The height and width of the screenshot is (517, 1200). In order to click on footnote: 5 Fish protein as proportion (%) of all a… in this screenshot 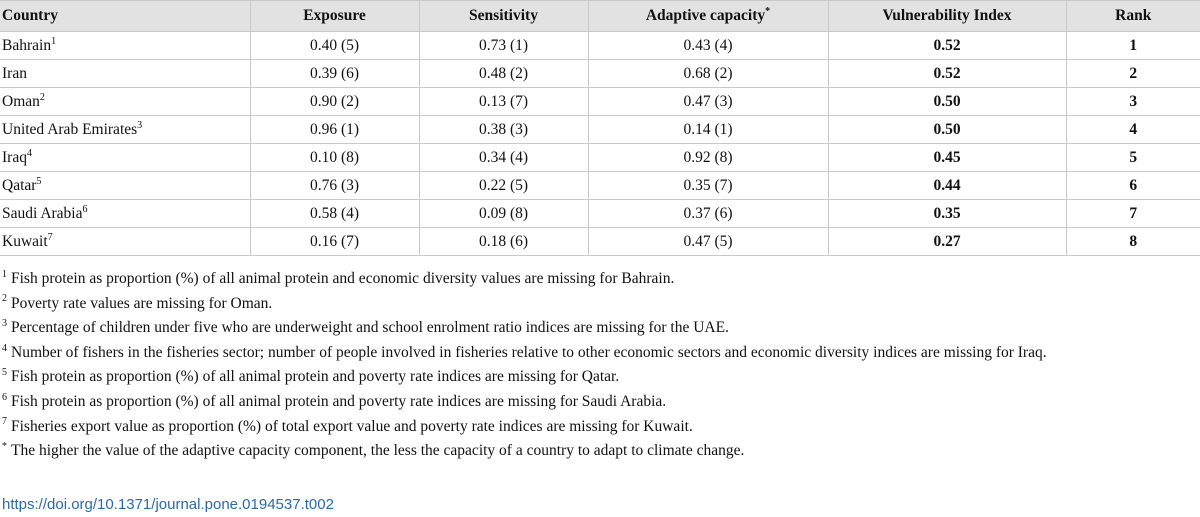, I will do `click(600, 377)`.